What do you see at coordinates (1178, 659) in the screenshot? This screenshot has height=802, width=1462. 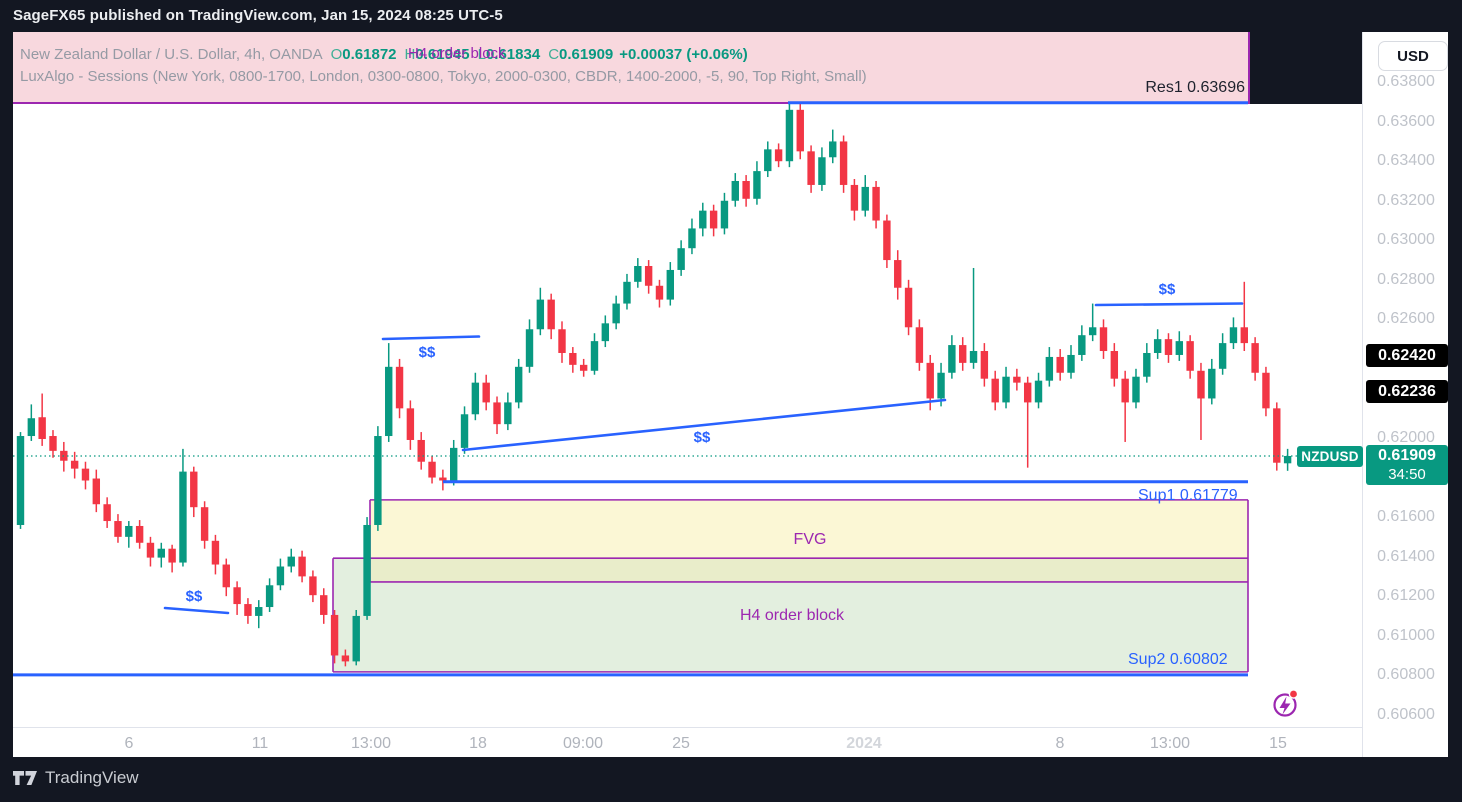 I see `sup2-level-label: Sup2 0.60802` at bounding box center [1178, 659].